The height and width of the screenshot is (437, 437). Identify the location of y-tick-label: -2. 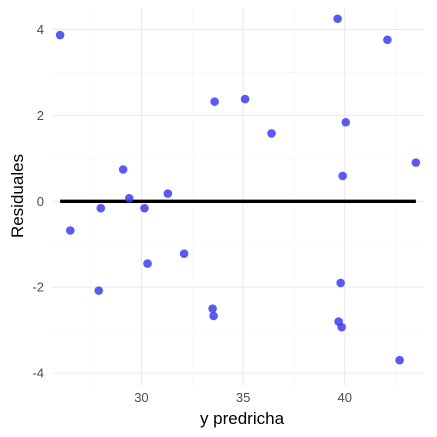
(38, 287).